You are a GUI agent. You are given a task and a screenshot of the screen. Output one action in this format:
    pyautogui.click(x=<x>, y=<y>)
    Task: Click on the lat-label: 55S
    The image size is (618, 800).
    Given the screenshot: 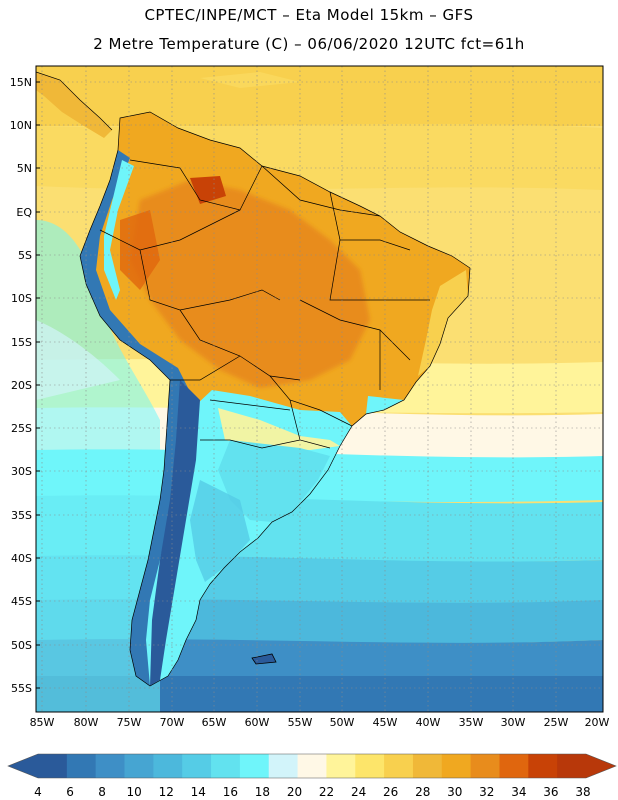 What is the action you would take?
    pyautogui.click(x=21, y=688)
    